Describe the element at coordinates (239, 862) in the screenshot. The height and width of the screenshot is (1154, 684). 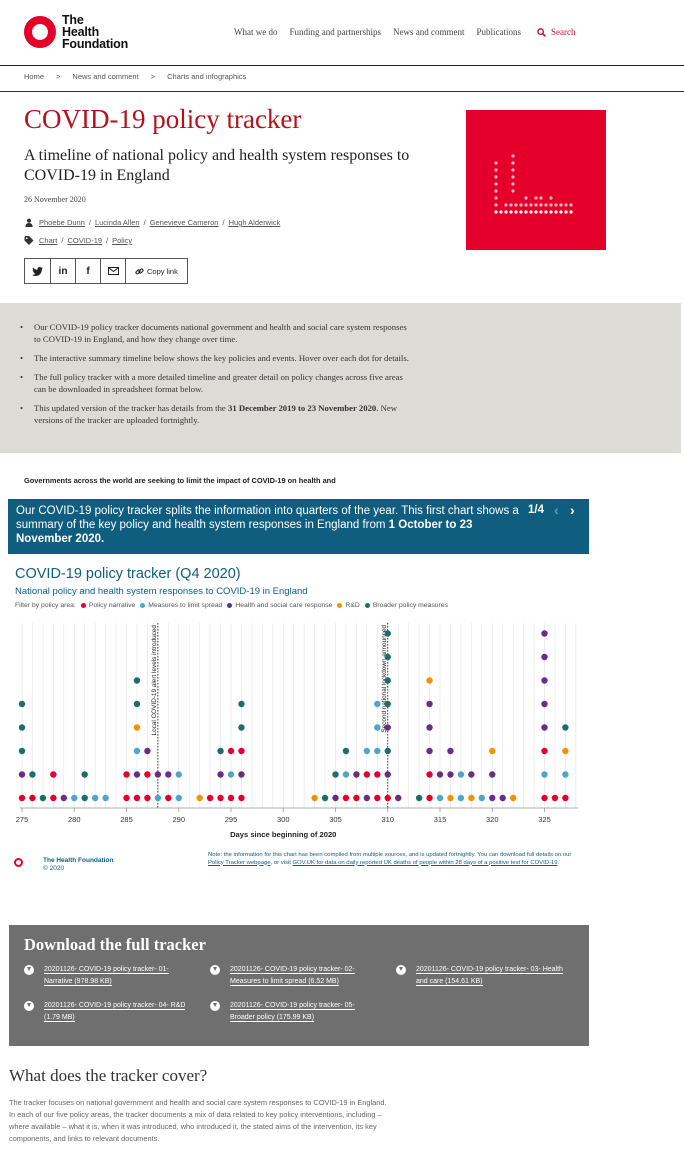
I see `policy-tracker-link: Policy Tracker webpage` at that location.